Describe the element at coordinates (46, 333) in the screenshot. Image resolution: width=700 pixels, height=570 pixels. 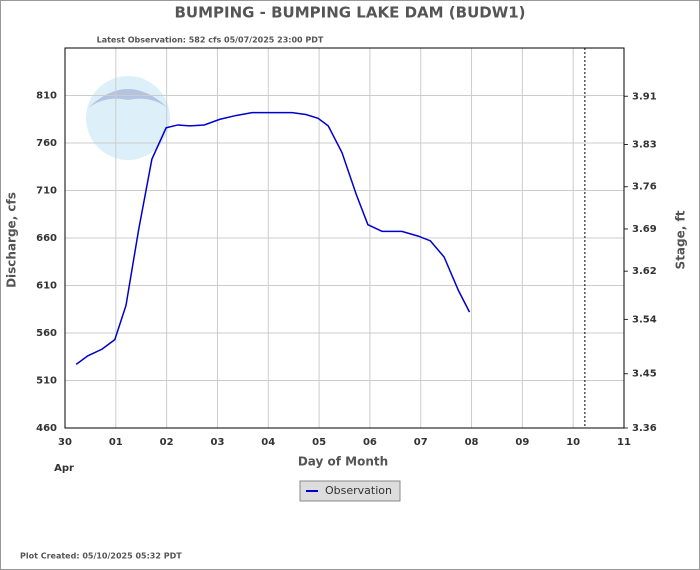
I see `y-tick-label: 560` at that location.